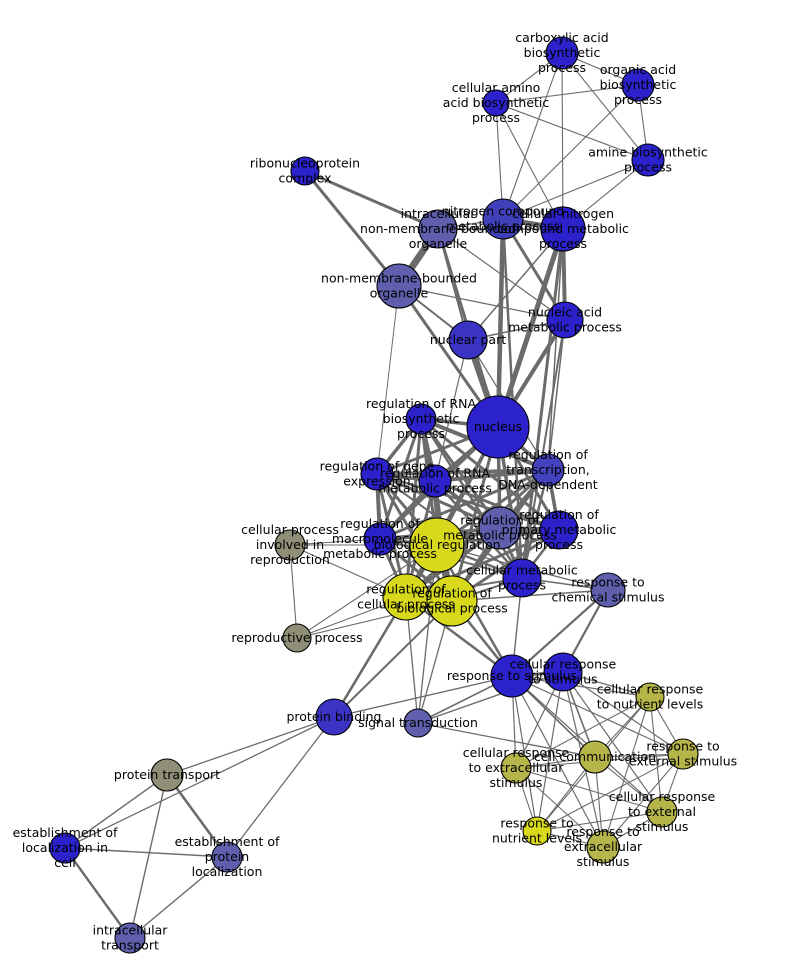 The height and width of the screenshot is (971, 786). Describe the element at coordinates (603, 847) in the screenshot. I see `graph-node-response_to_extracellular_stimulus` at that location.